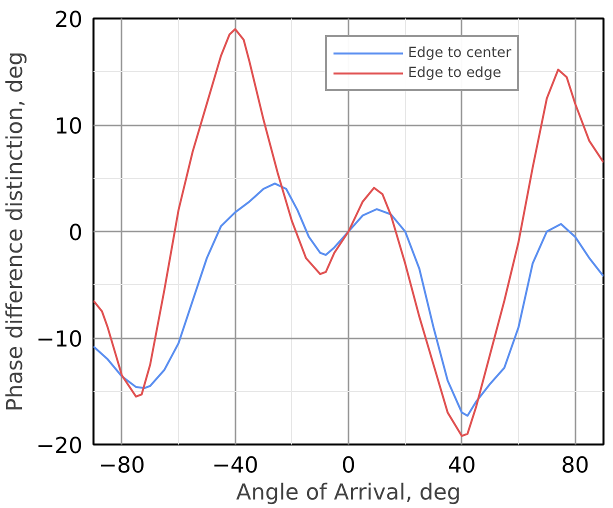  What do you see at coordinates (122, 466) in the screenshot?
I see `x-tick-label: −80` at bounding box center [122, 466].